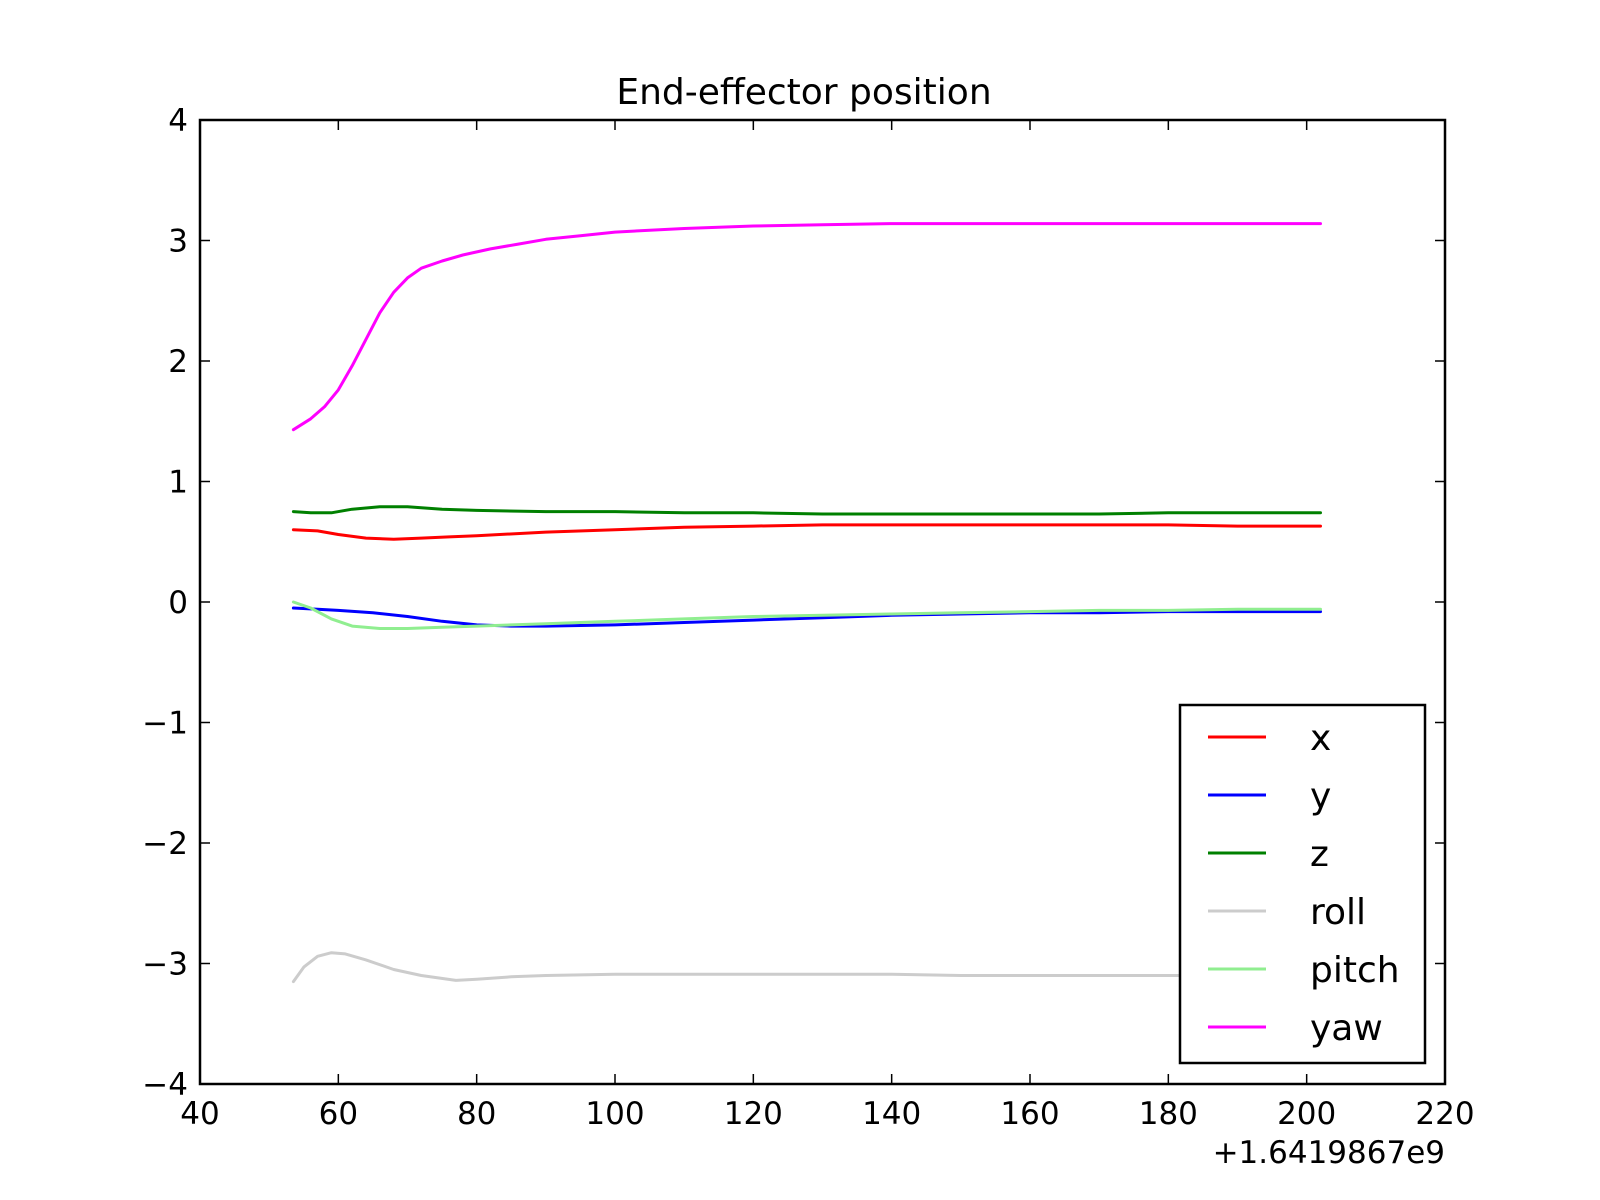 The image size is (1600, 1200). What do you see at coordinates (806, 532) in the screenshot?
I see `series-line-x` at bounding box center [806, 532].